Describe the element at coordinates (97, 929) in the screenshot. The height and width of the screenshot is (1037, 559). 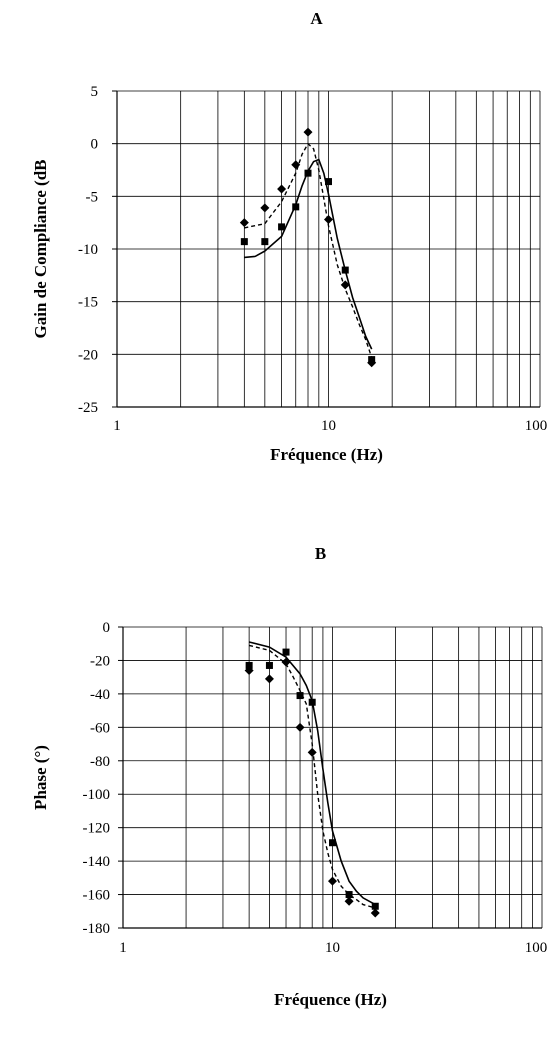
I see `chart-b-y-tick-label: -180` at that location.